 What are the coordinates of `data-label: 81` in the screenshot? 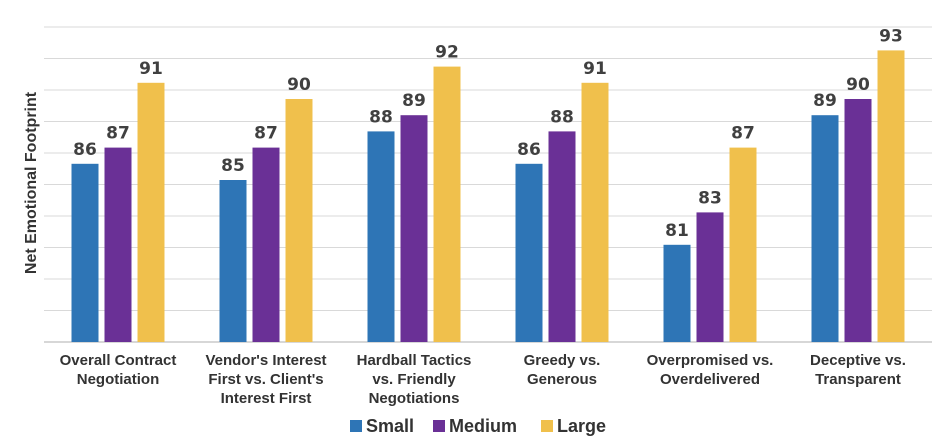 It's located at (677, 231).